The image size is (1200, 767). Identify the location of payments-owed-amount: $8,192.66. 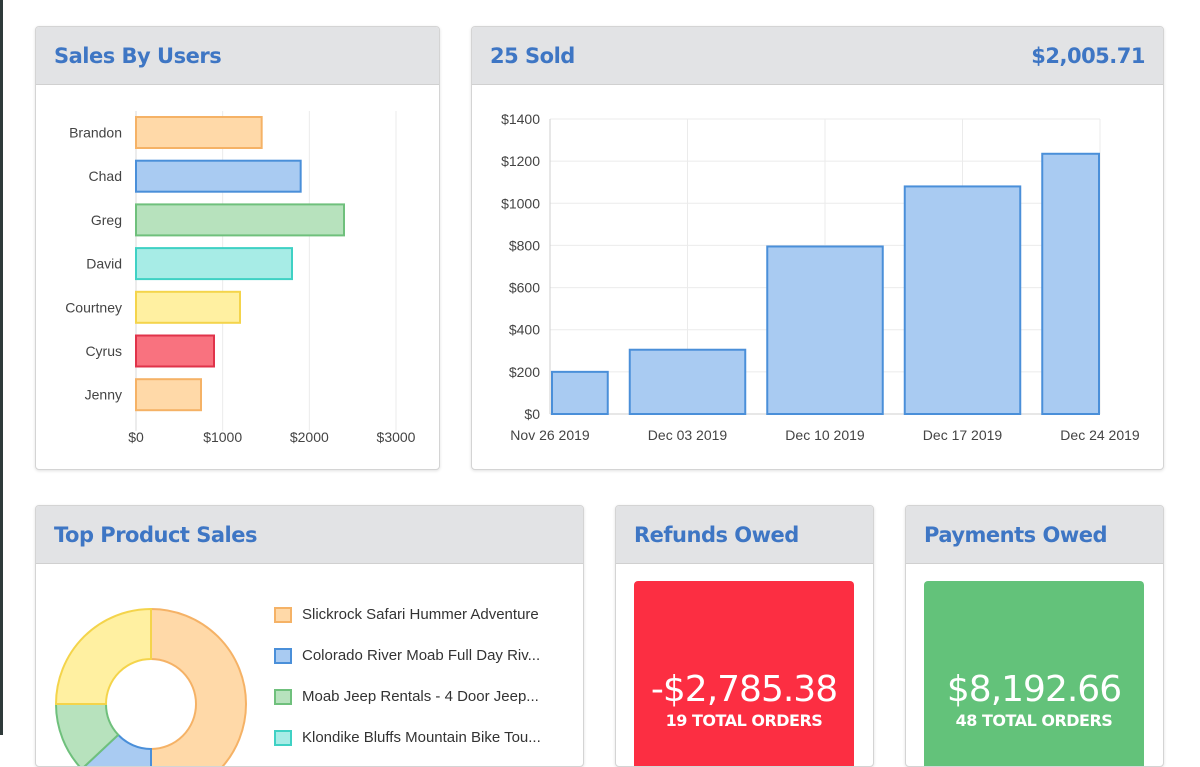
(1034, 689).